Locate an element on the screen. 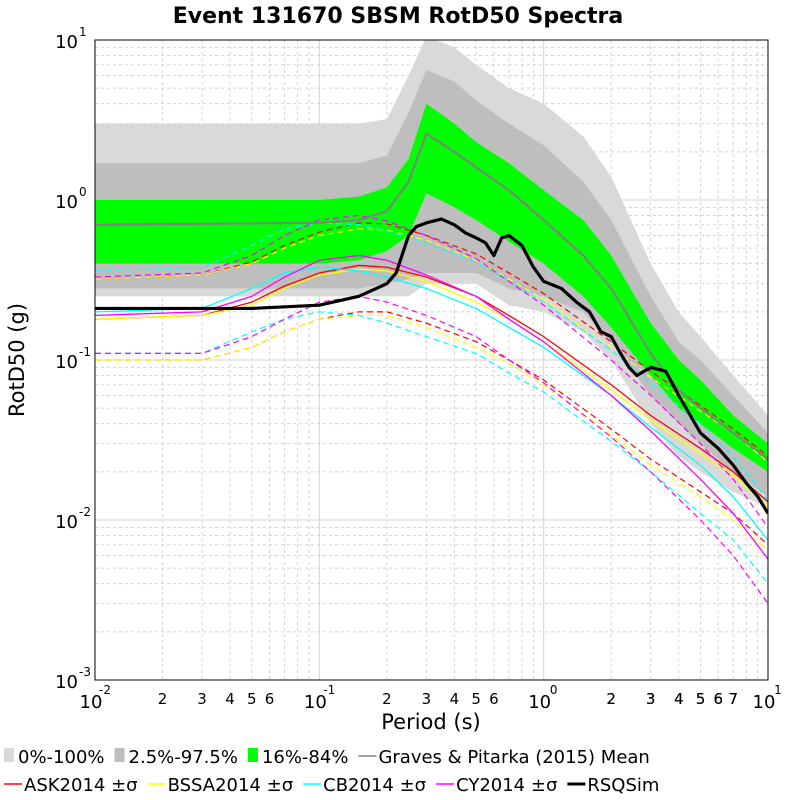 This screenshot has height=800, width=800. legend-label-graves-pitarka-2015-mean: Graves & Pitarka (2015) Mean is located at coordinates (513, 757).